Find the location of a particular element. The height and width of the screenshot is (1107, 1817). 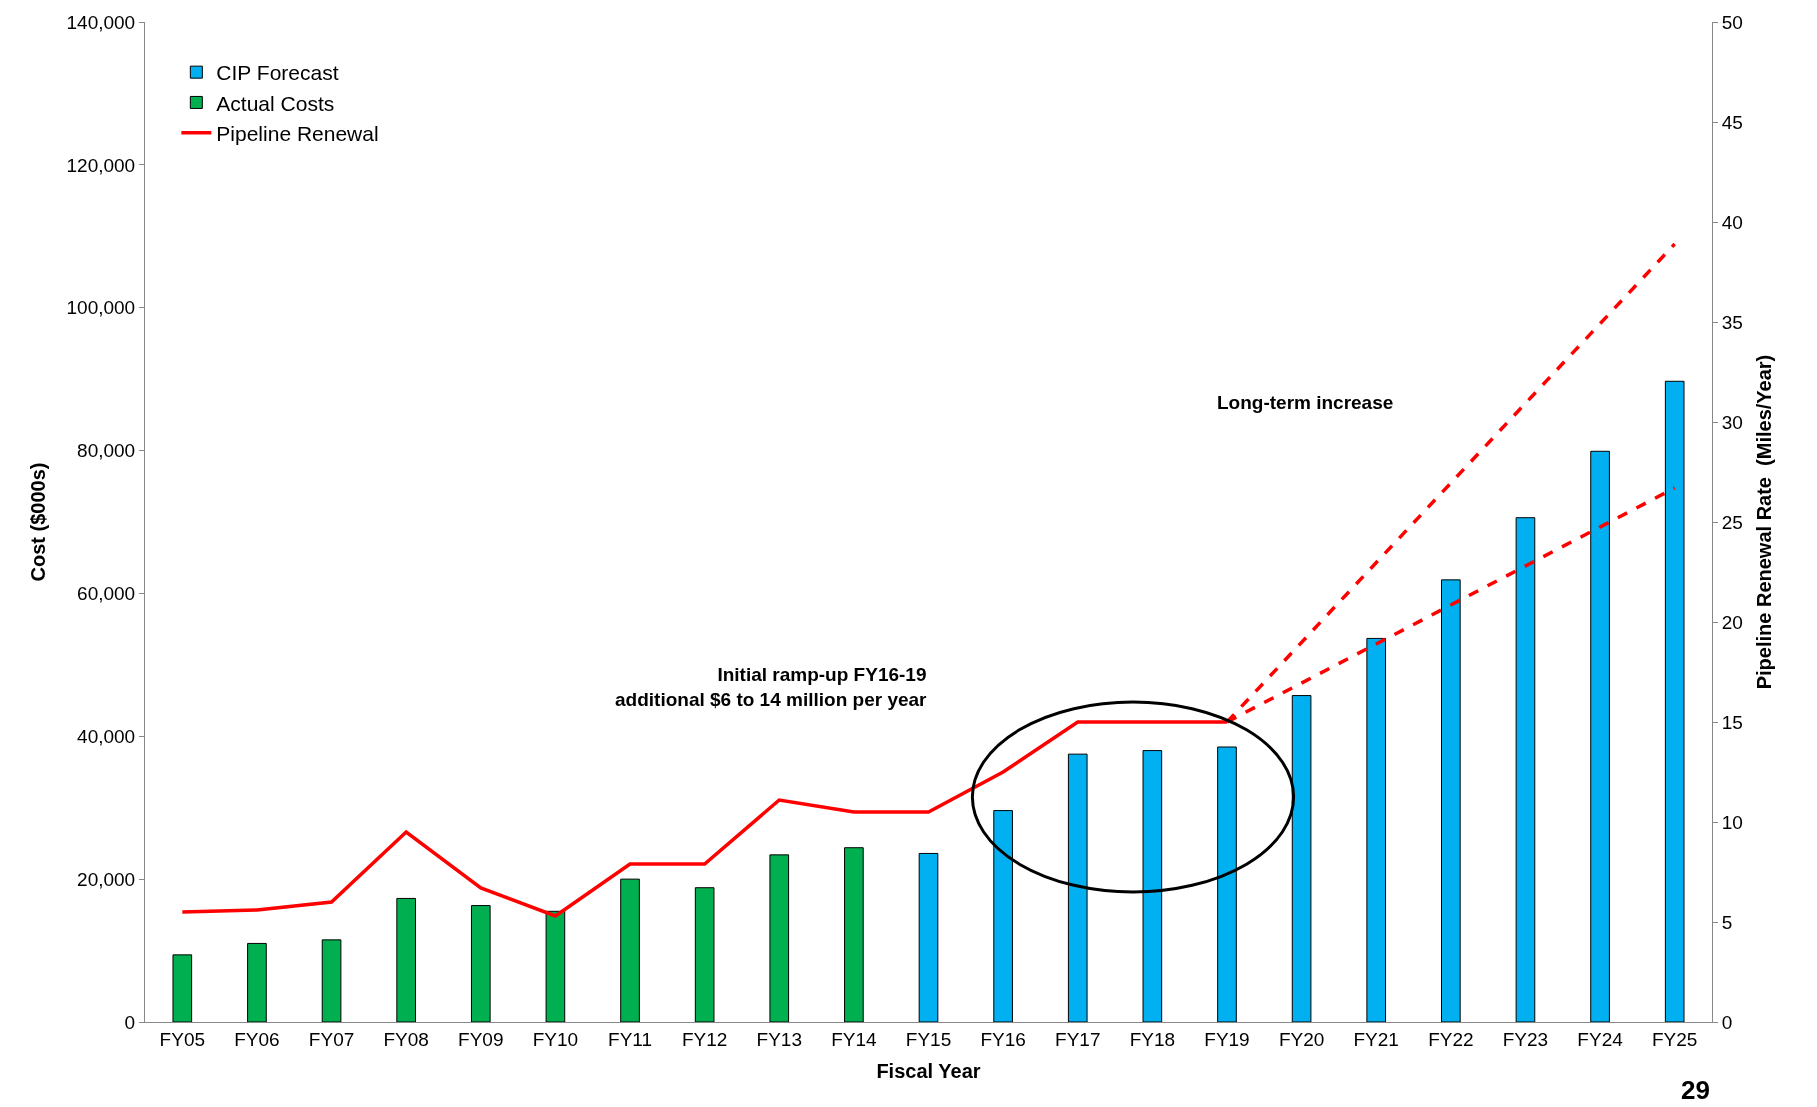

legend-label: CIP Forecast is located at coordinates (277, 73).